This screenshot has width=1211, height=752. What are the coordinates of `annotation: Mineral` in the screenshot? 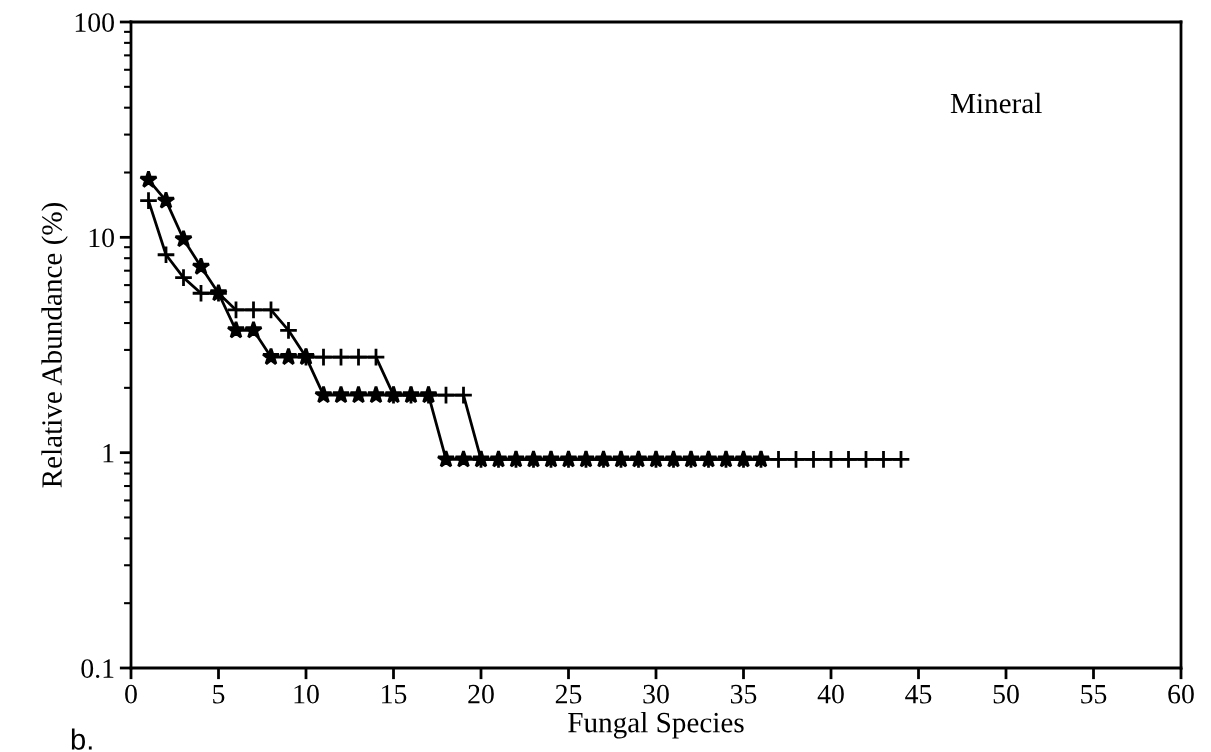 It's located at (996, 103).